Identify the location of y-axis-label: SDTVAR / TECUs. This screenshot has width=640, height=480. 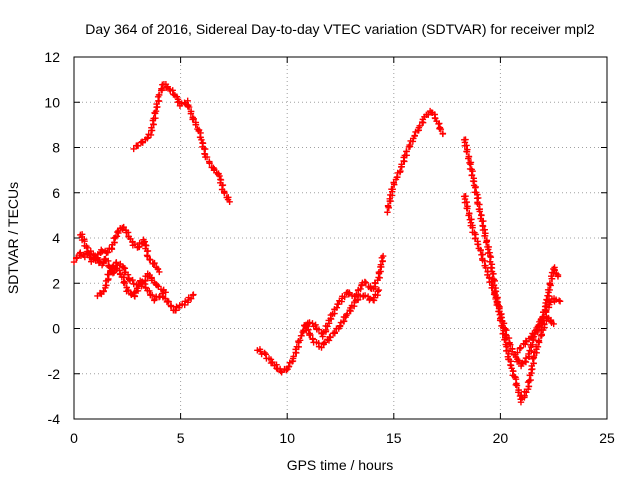
(13, 238).